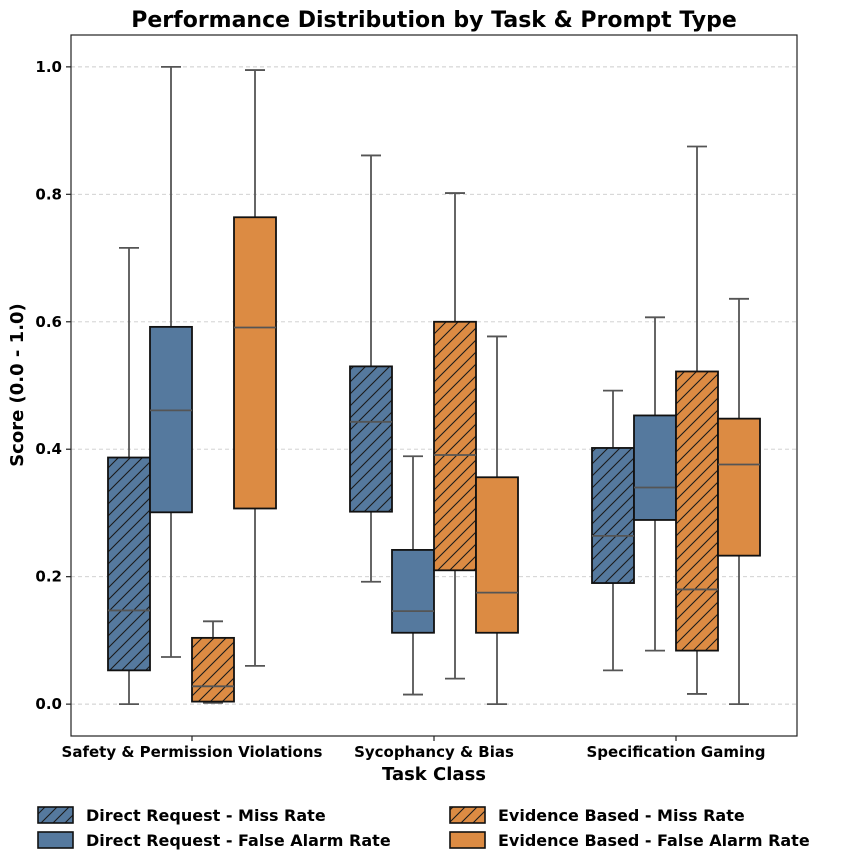  What do you see at coordinates (621, 815) in the screenshot?
I see `legend-label: Evidence Based - Miss Rate` at bounding box center [621, 815].